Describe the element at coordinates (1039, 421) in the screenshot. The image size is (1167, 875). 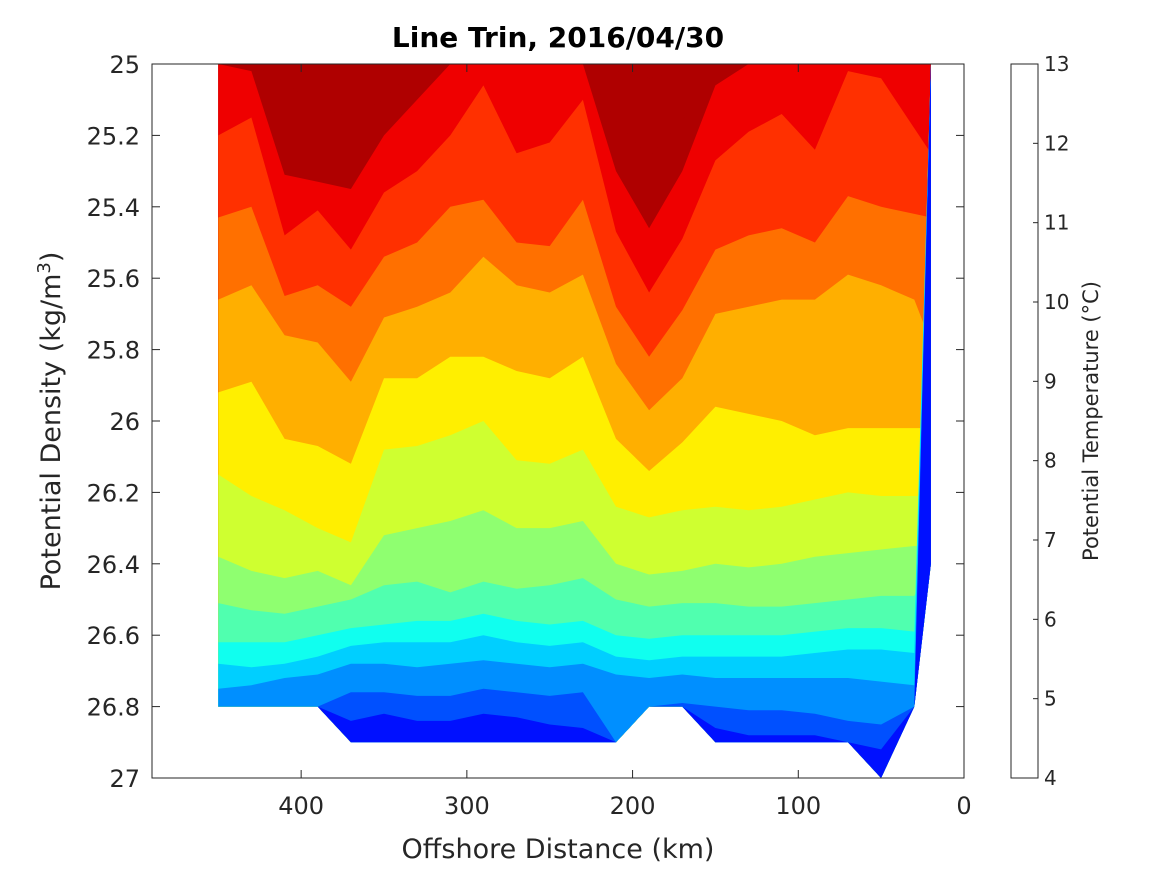
I see `colorbar: 4 5 6 7 8 9 10 11 12 13` at that location.